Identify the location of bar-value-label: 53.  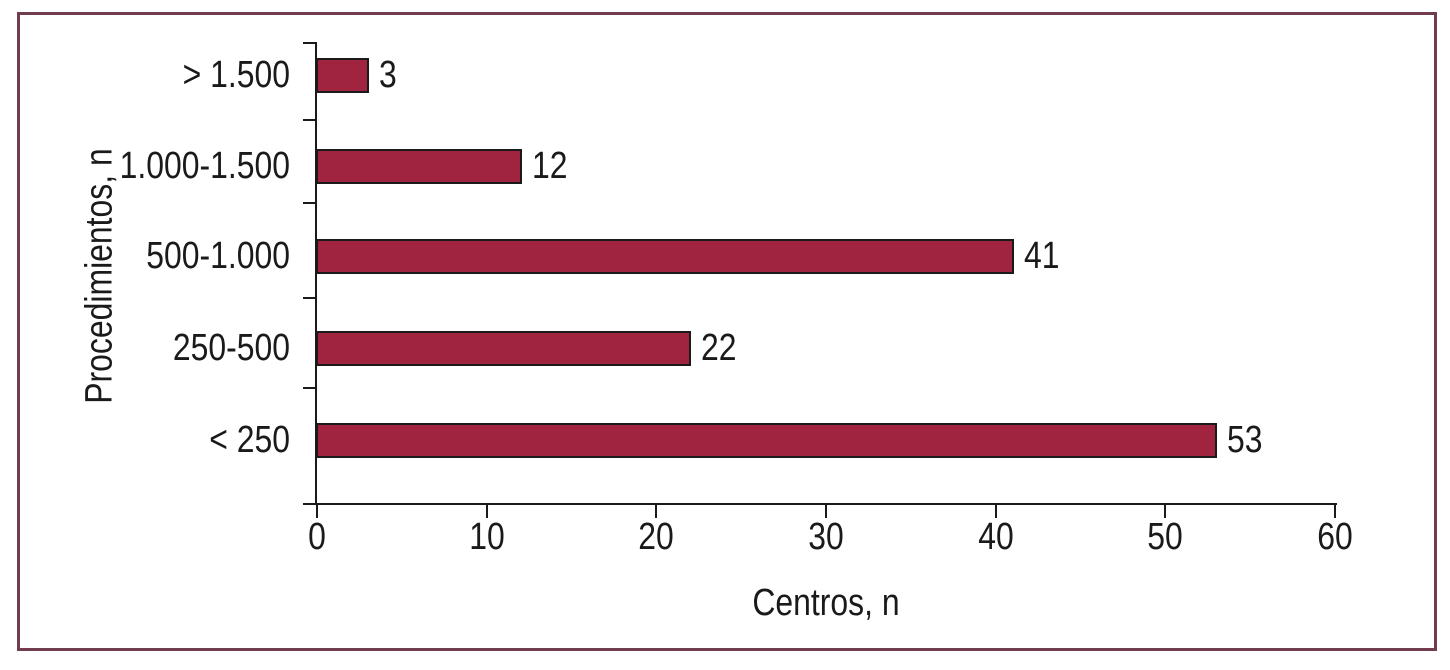
(1245, 439).